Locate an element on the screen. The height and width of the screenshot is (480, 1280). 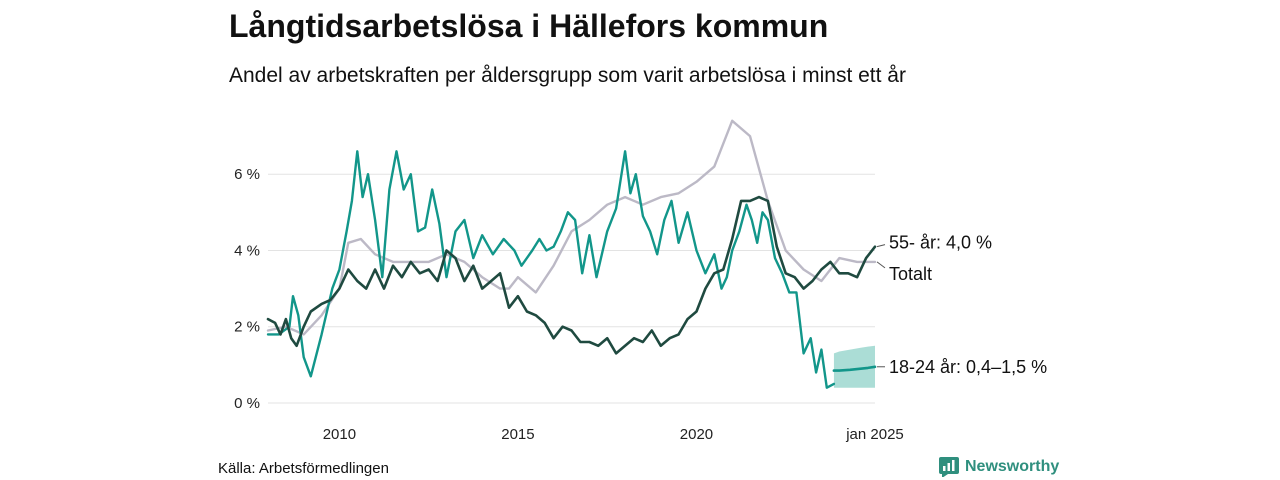
annotation-leader-older is located at coordinates (881, 246).